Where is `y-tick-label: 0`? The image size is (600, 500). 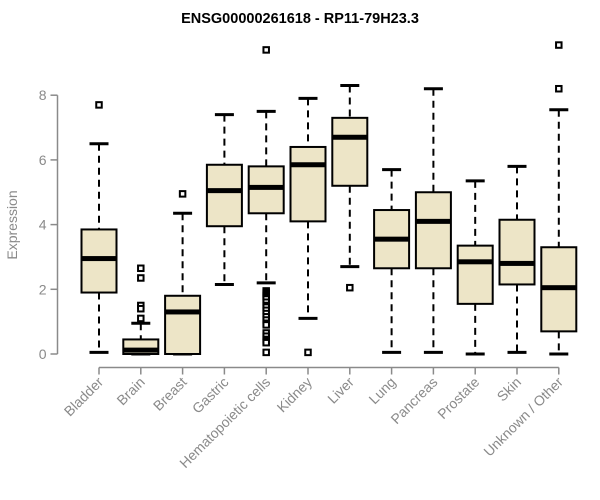
y-tick-label: 0 is located at coordinates (43, 354).